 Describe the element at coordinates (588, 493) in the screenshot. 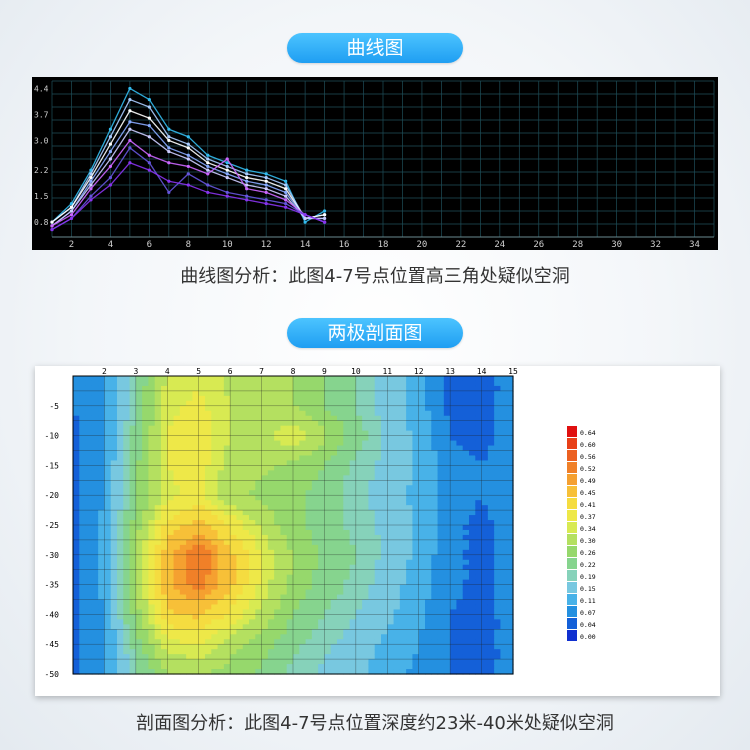

I see `legend-label: 0.45` at that location.